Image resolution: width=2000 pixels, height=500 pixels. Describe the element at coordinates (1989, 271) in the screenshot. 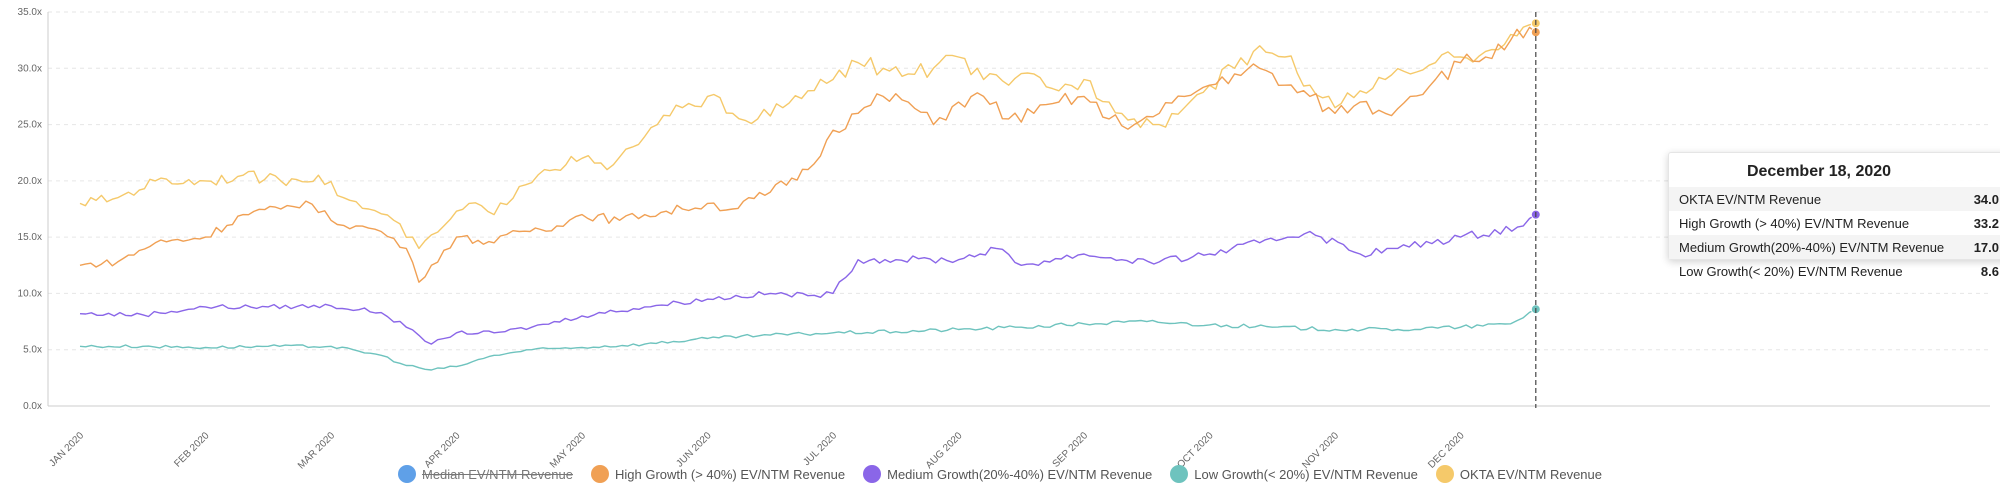

I see `tooltip-value: 8.6` at that location.